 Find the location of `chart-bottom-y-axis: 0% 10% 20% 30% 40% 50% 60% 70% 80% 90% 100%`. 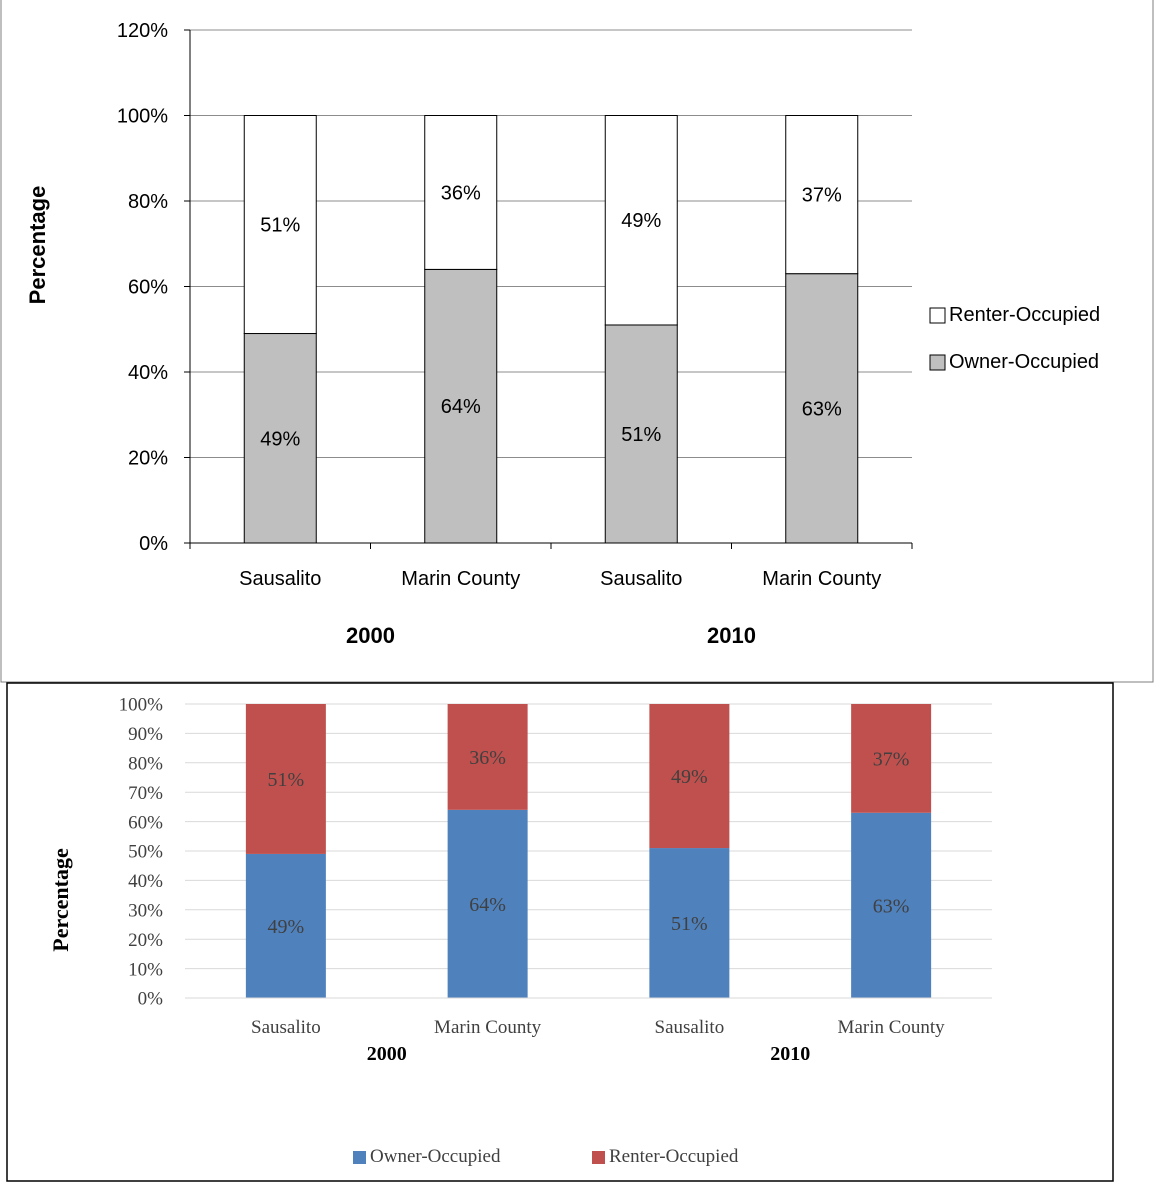

chart-bottom-y-axis: 0% 10% 20% 30% 40% 50% 60% 70% 80% 90% 100% is located at coordinates (141, 852).